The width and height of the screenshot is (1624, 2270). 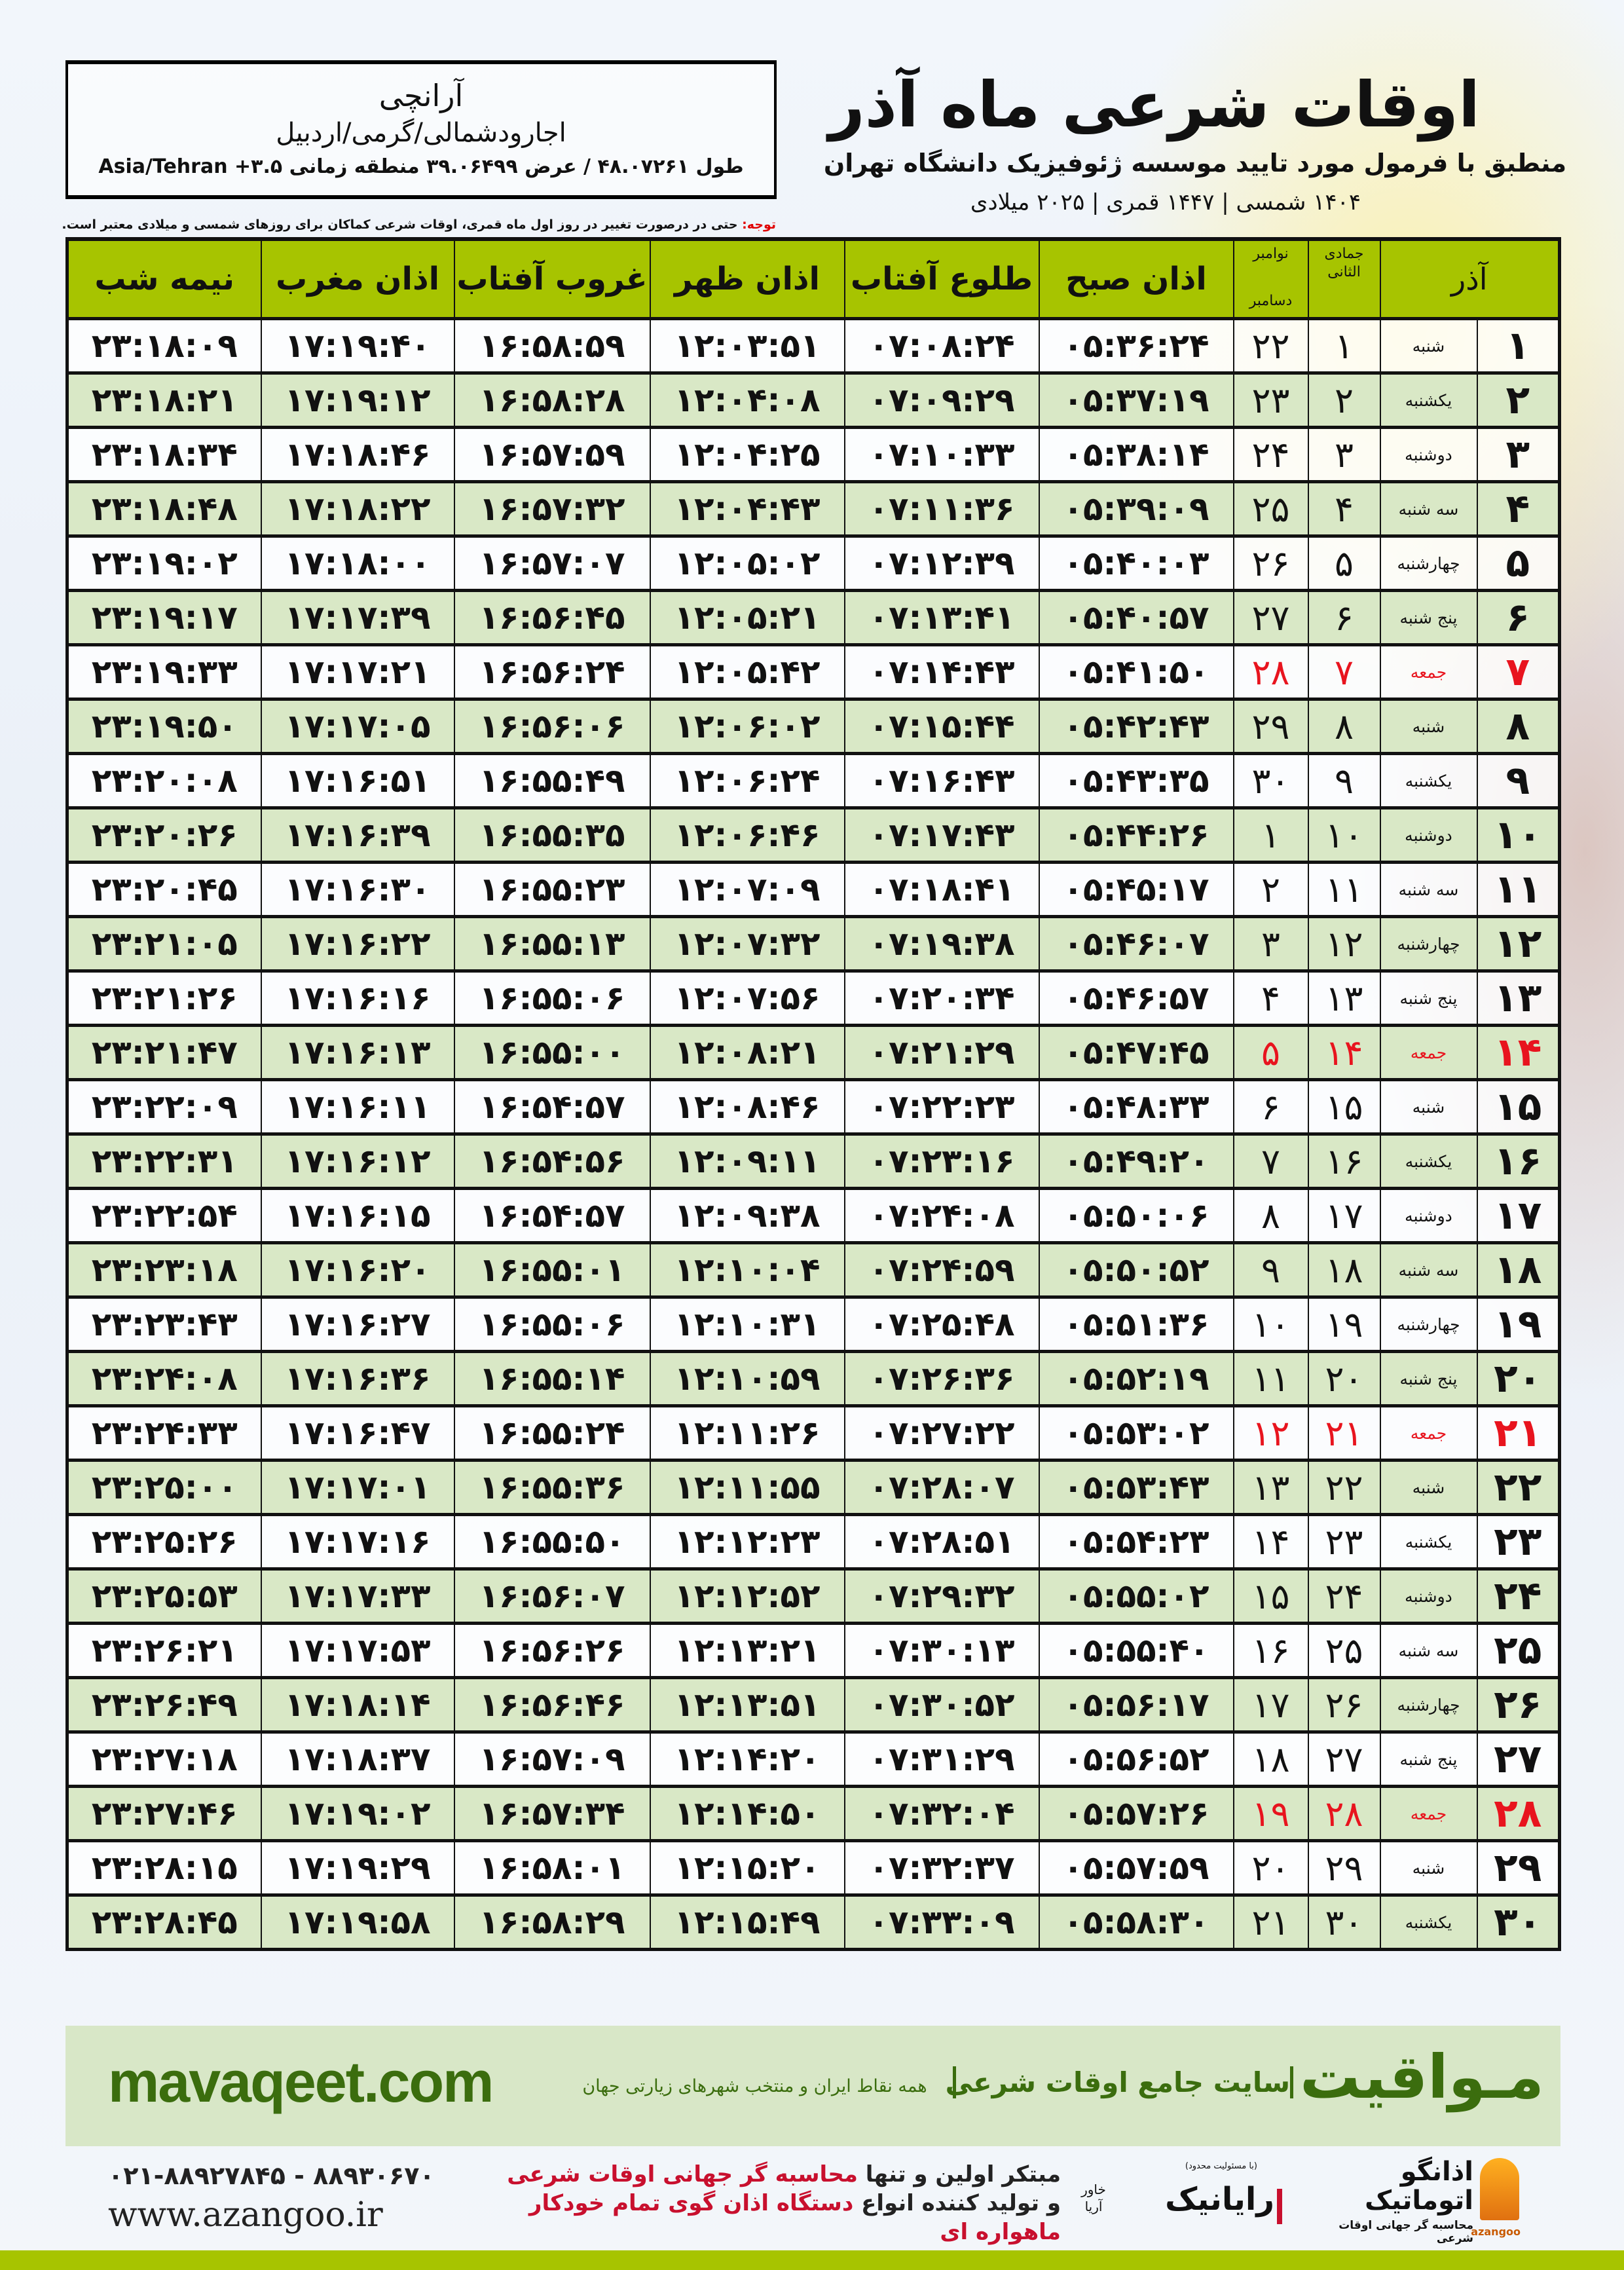 What do you see at coordinates (1136, 1650) in the screenshot?
I see `fajr-time: ۰۵:۵۵:۴۰` at bounding box center [1136, 1650].